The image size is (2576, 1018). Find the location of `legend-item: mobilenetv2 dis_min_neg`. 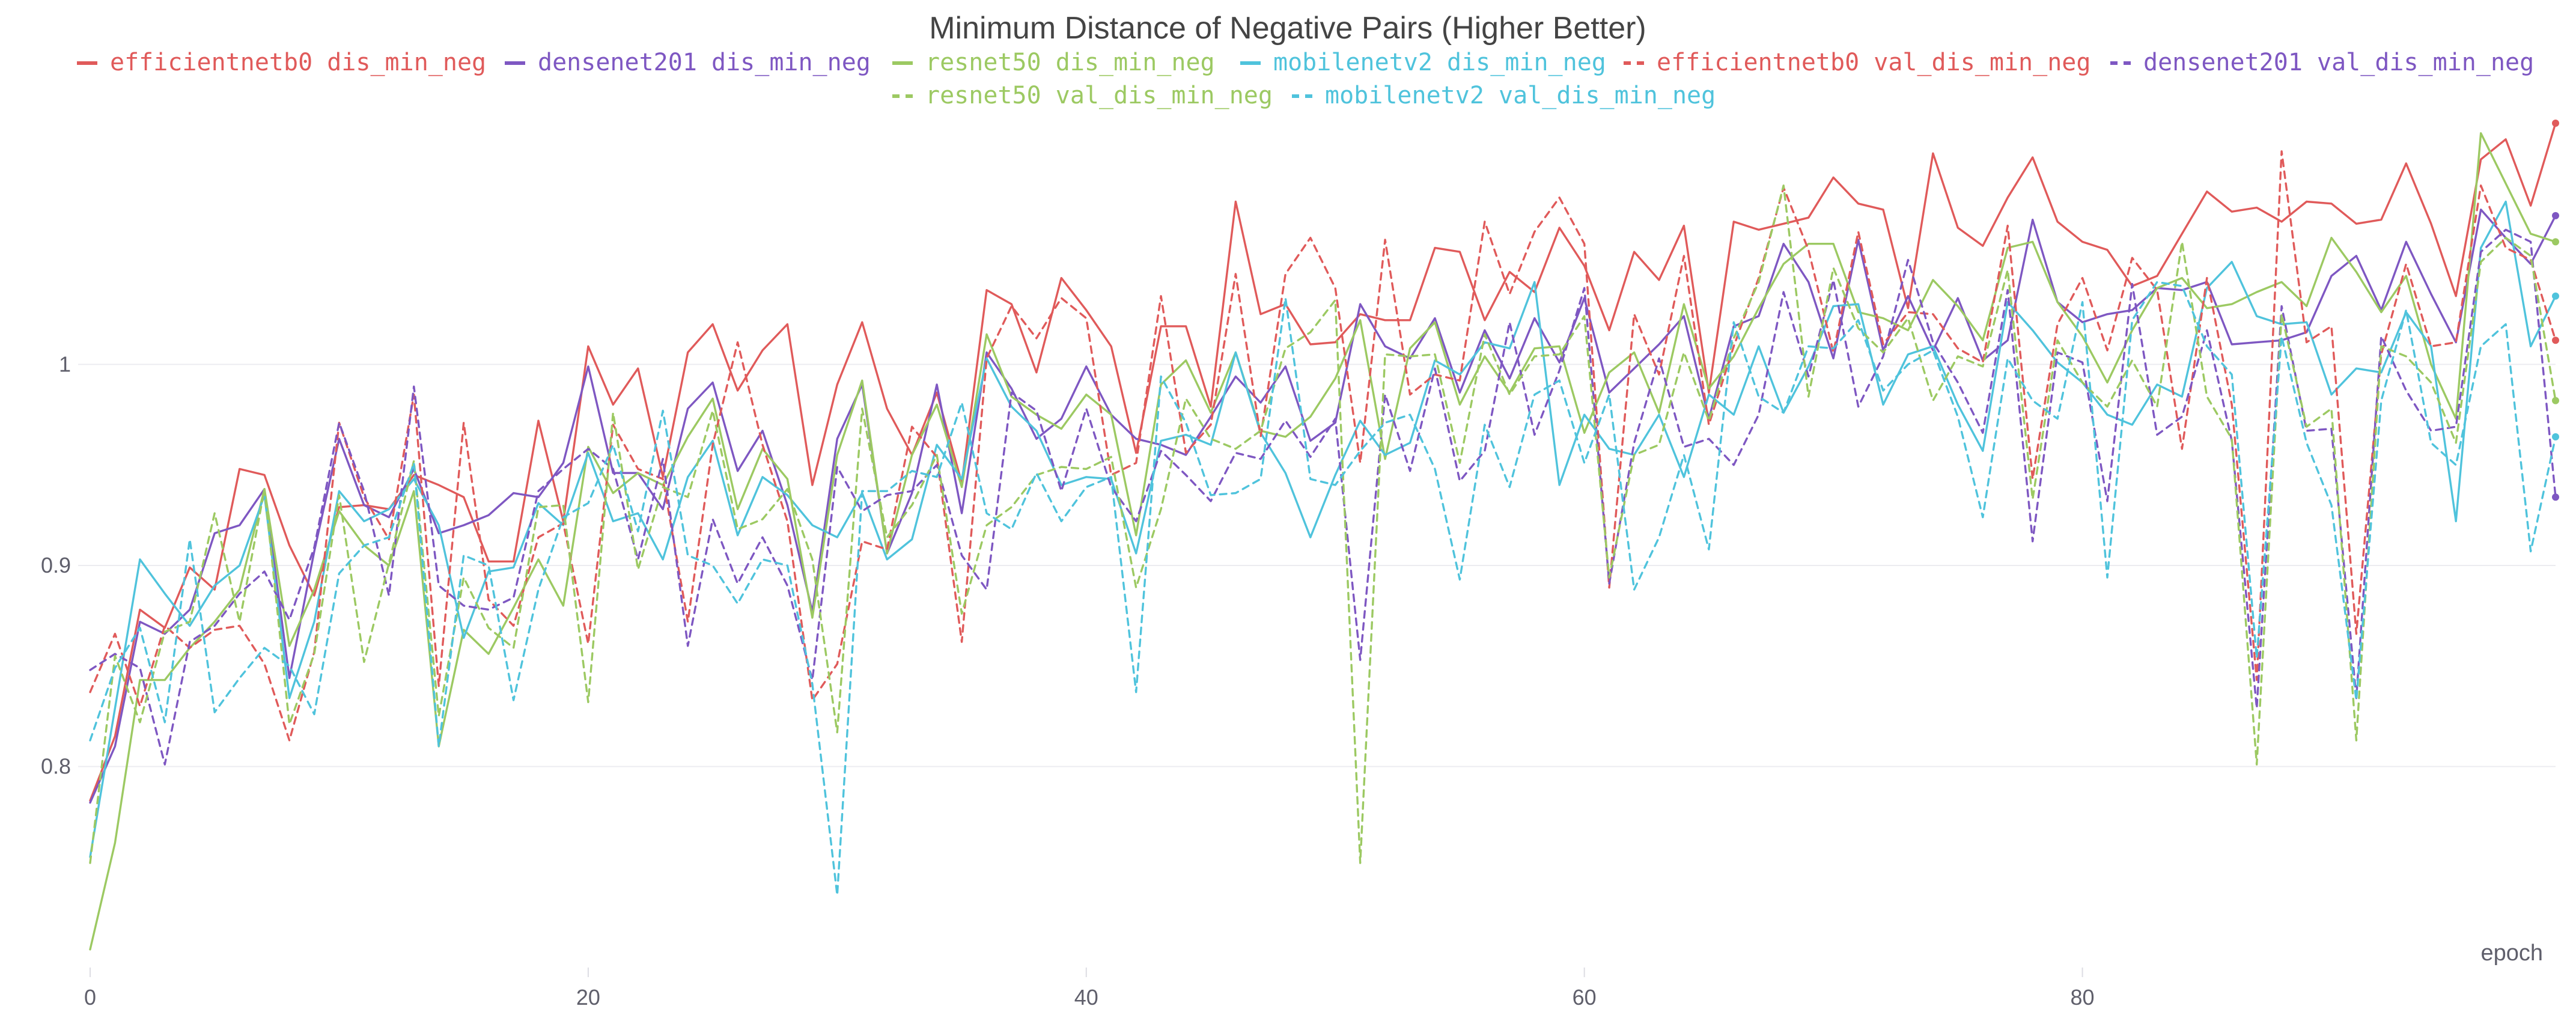

legend-item: mobilenetv2 dis_min_neg is located at coordinates (1423, 63).